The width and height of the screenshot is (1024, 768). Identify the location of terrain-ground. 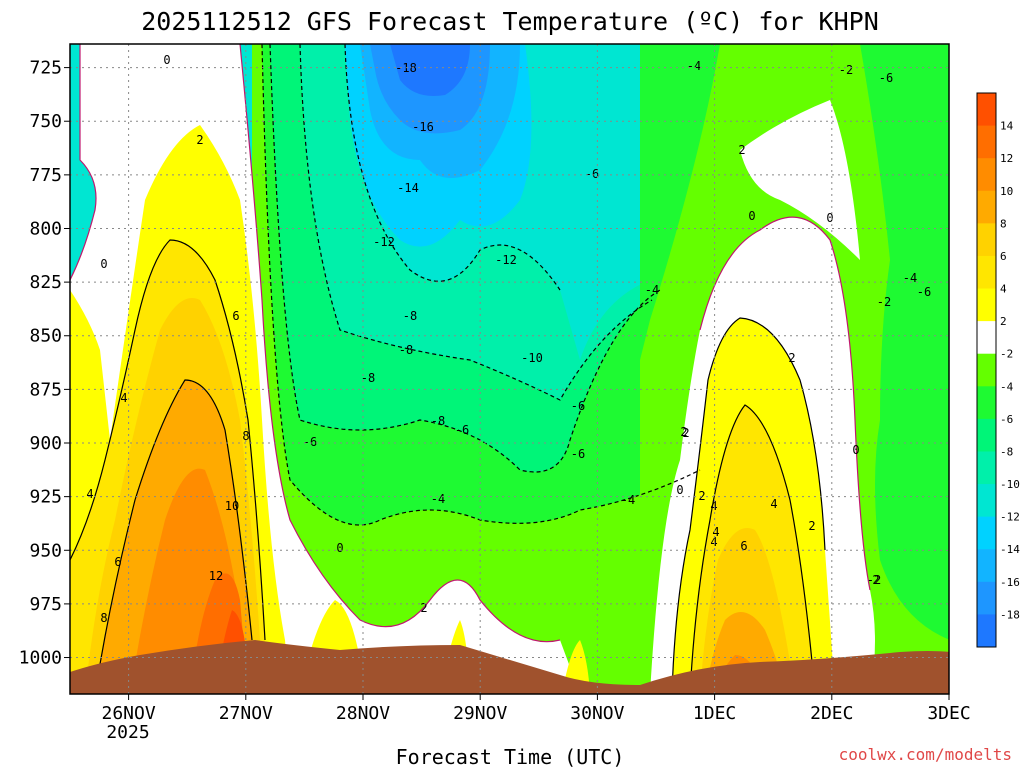
(509, 667).